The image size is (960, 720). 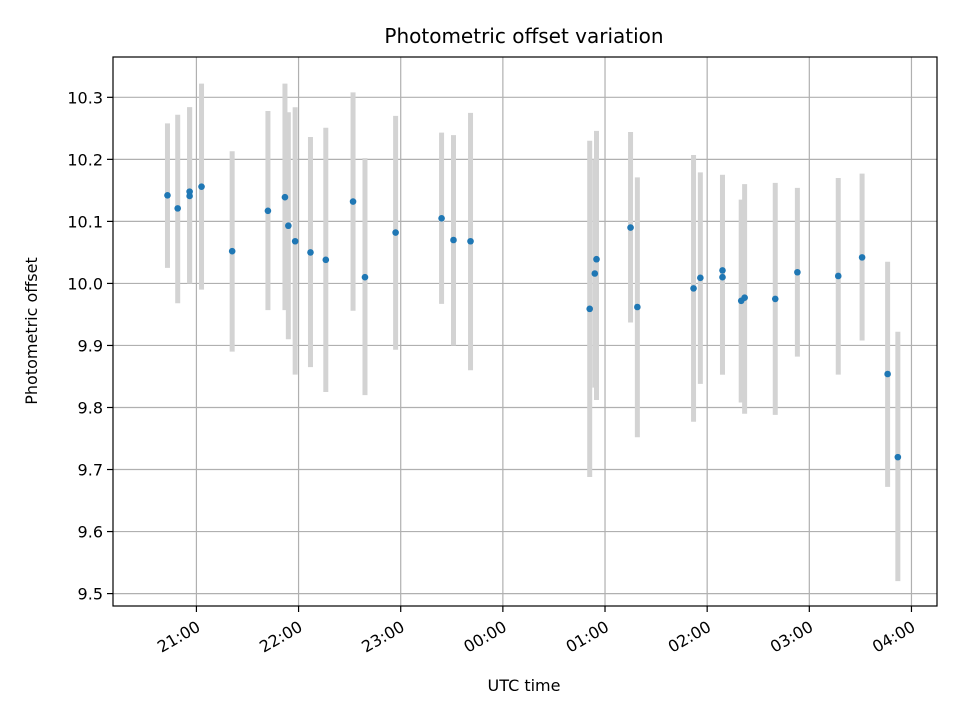 I want to click on y-tick-label: 10.3, so click(x=85, y=97).